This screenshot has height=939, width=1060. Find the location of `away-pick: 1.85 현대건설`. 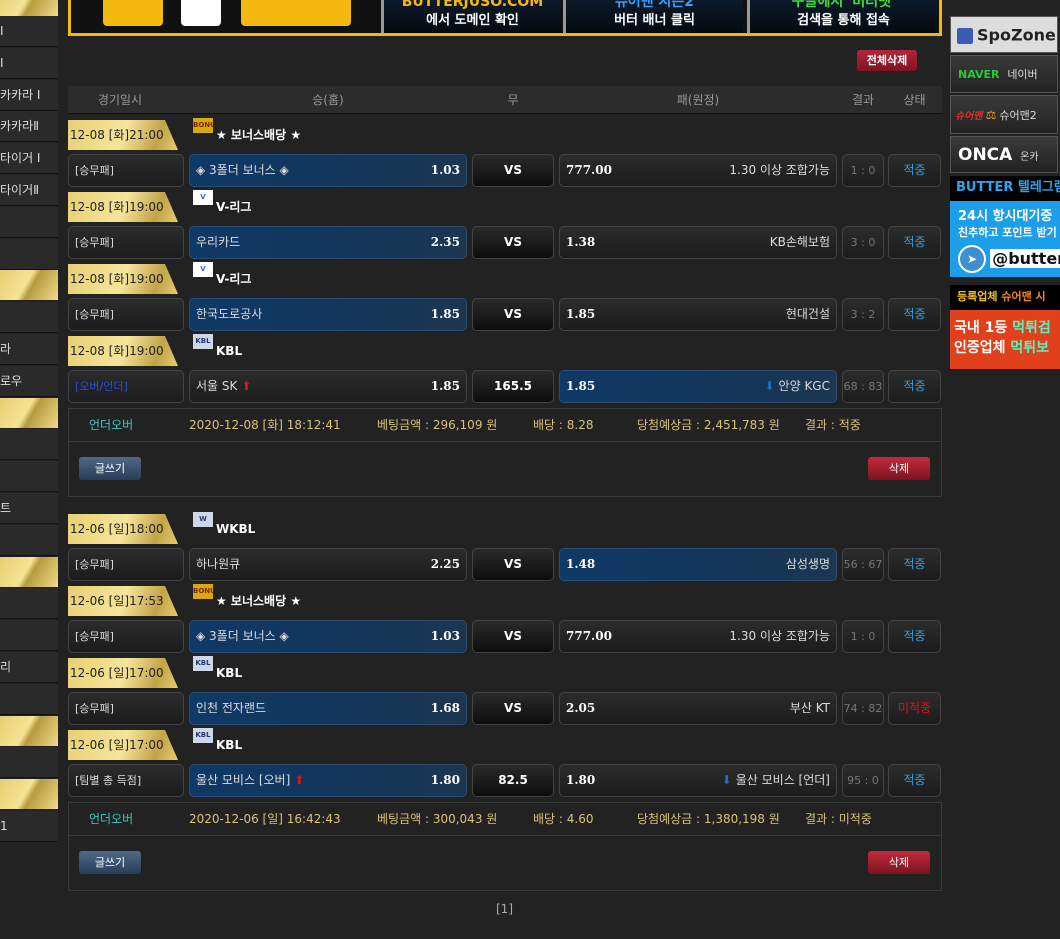

away-pick: 1.85 현대건설 is located at coordinates (698, 314).